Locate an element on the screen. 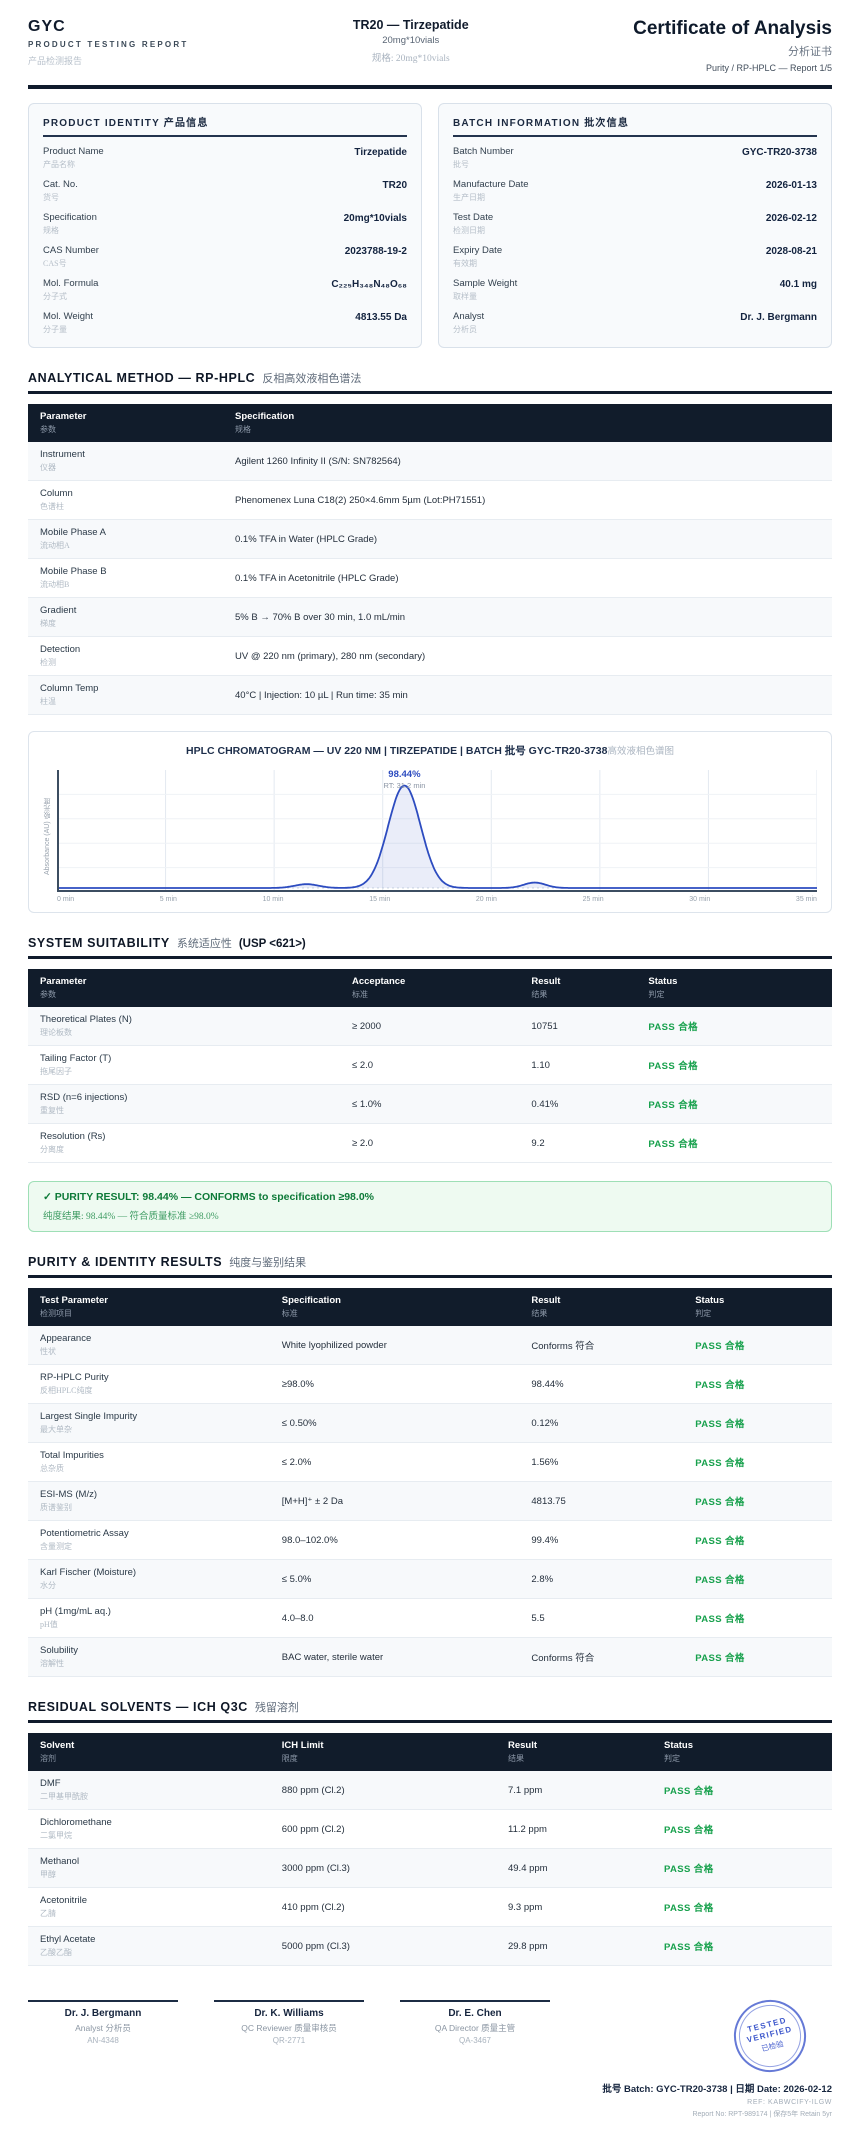 The width and height of the screenshot is (860, 2135). result-value: 9.3 ppm is located at coordinates (525, 1907).